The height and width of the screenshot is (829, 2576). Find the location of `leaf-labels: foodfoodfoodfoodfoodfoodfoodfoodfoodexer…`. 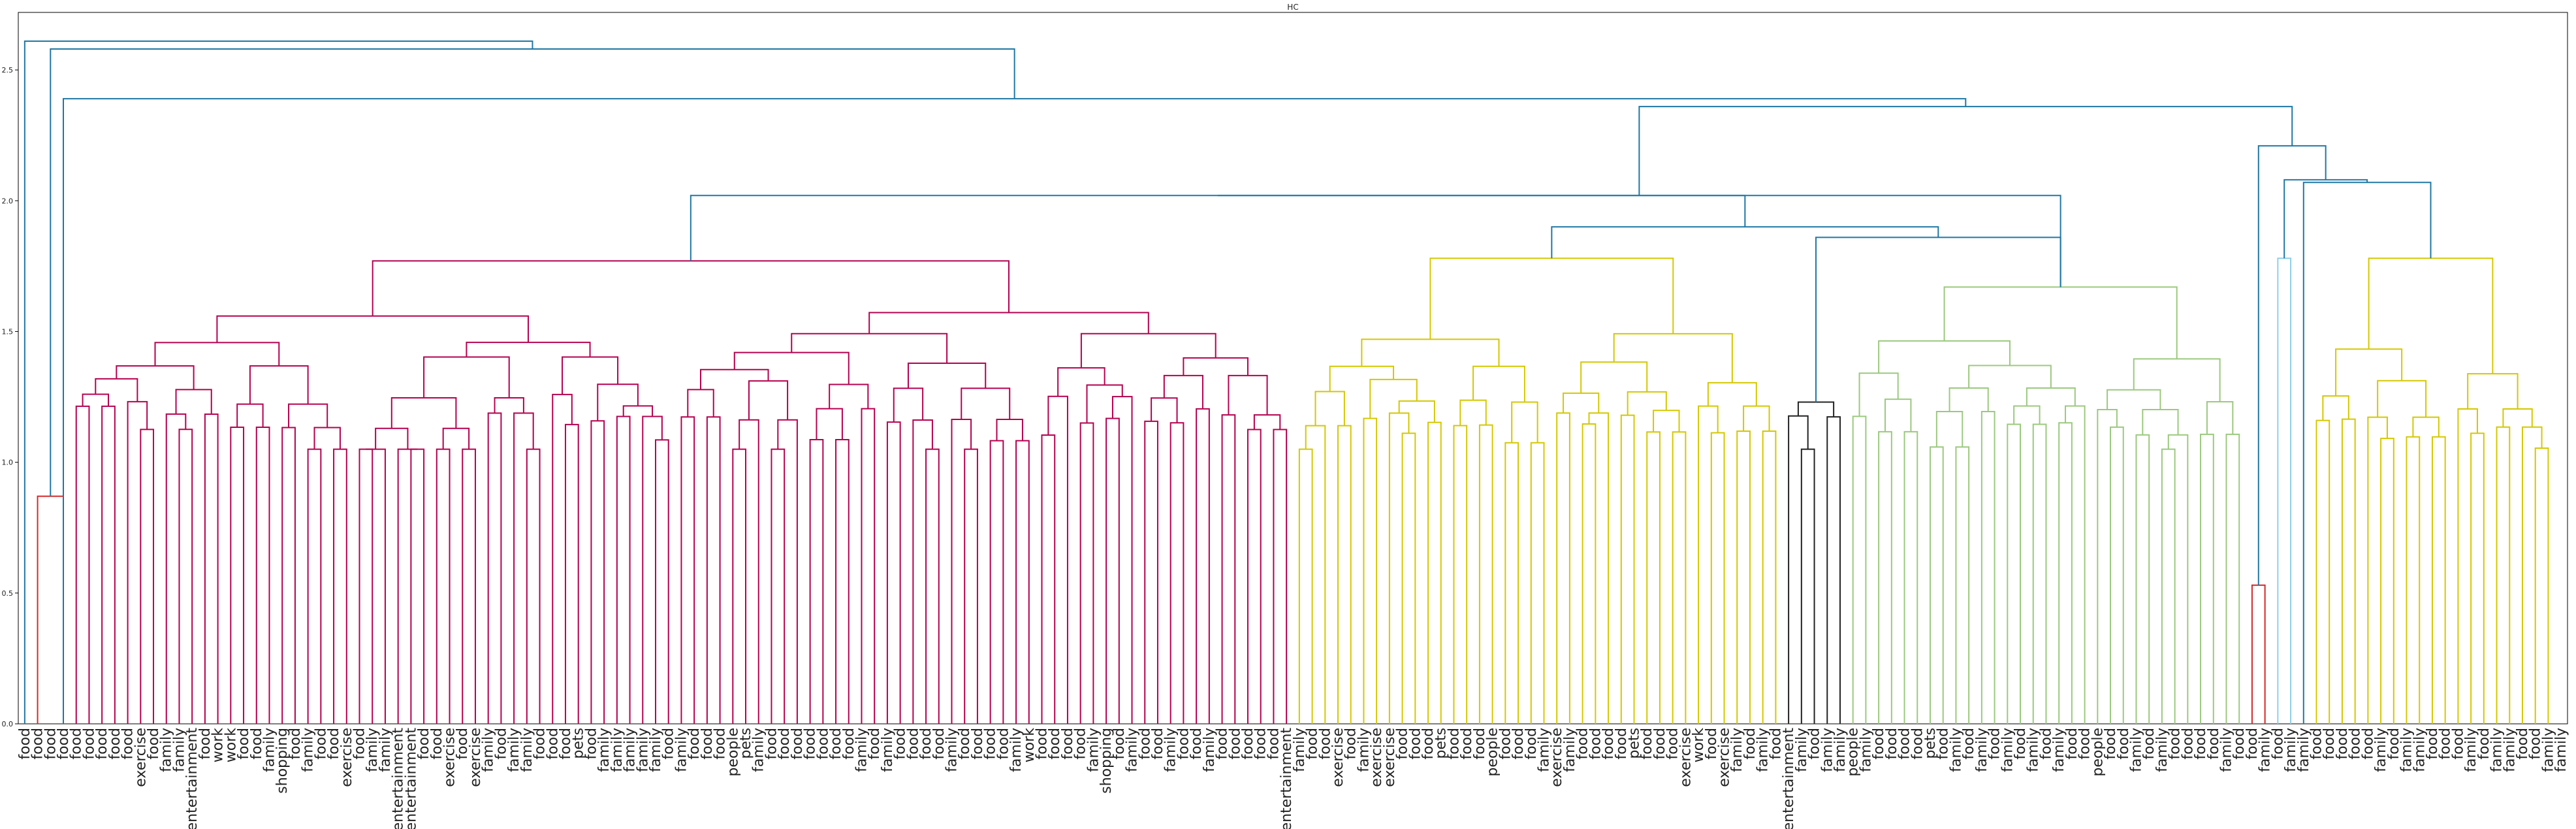

leaf-labels: foodfoodfoodfoodfoodfoodfoodfoodfoodexer… is located at coordinates (1293, 778).